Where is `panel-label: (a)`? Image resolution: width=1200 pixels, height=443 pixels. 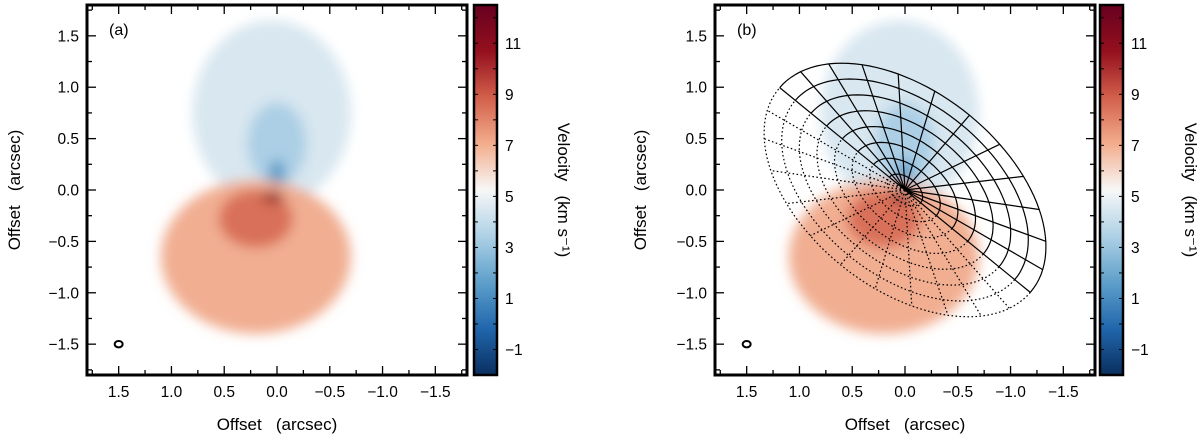
panel-label: (a) is located at coordinates (119, 30).